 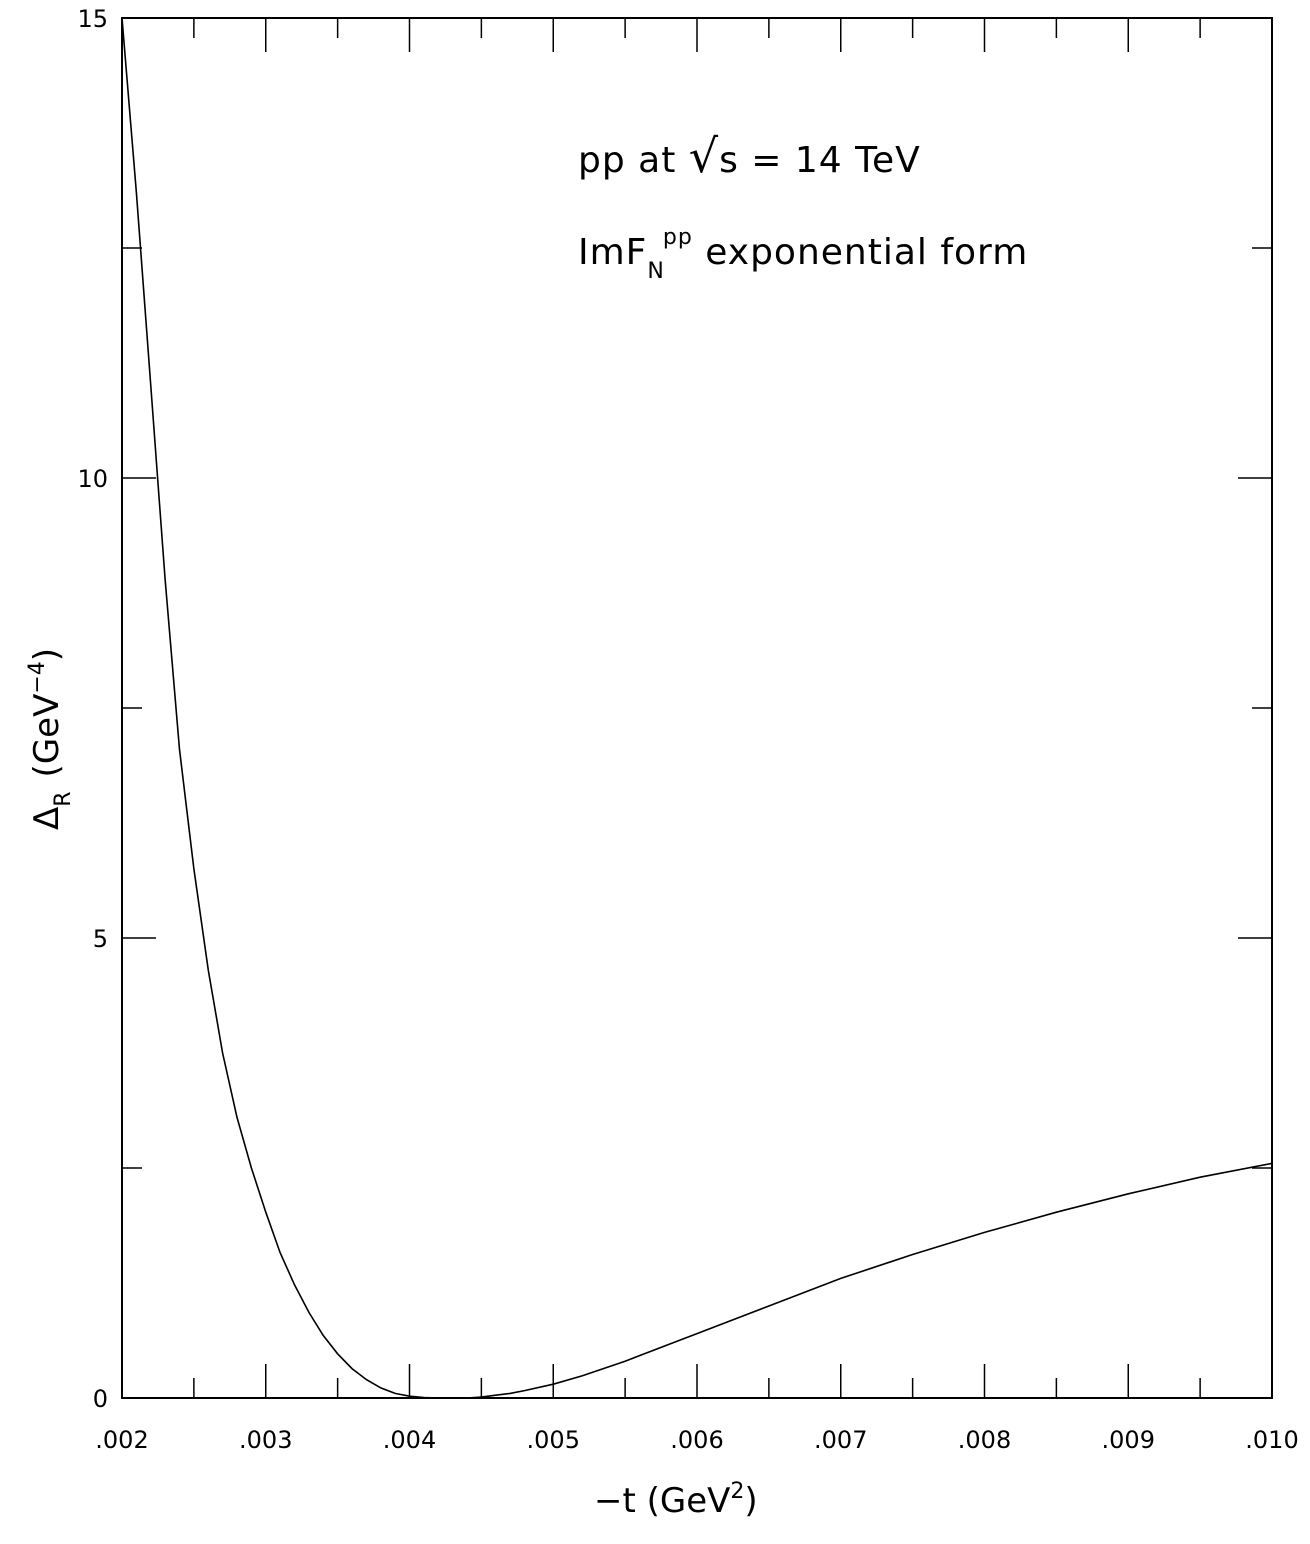 I want to click on x-tick-label: .010, so click(x=1271, y=1440).